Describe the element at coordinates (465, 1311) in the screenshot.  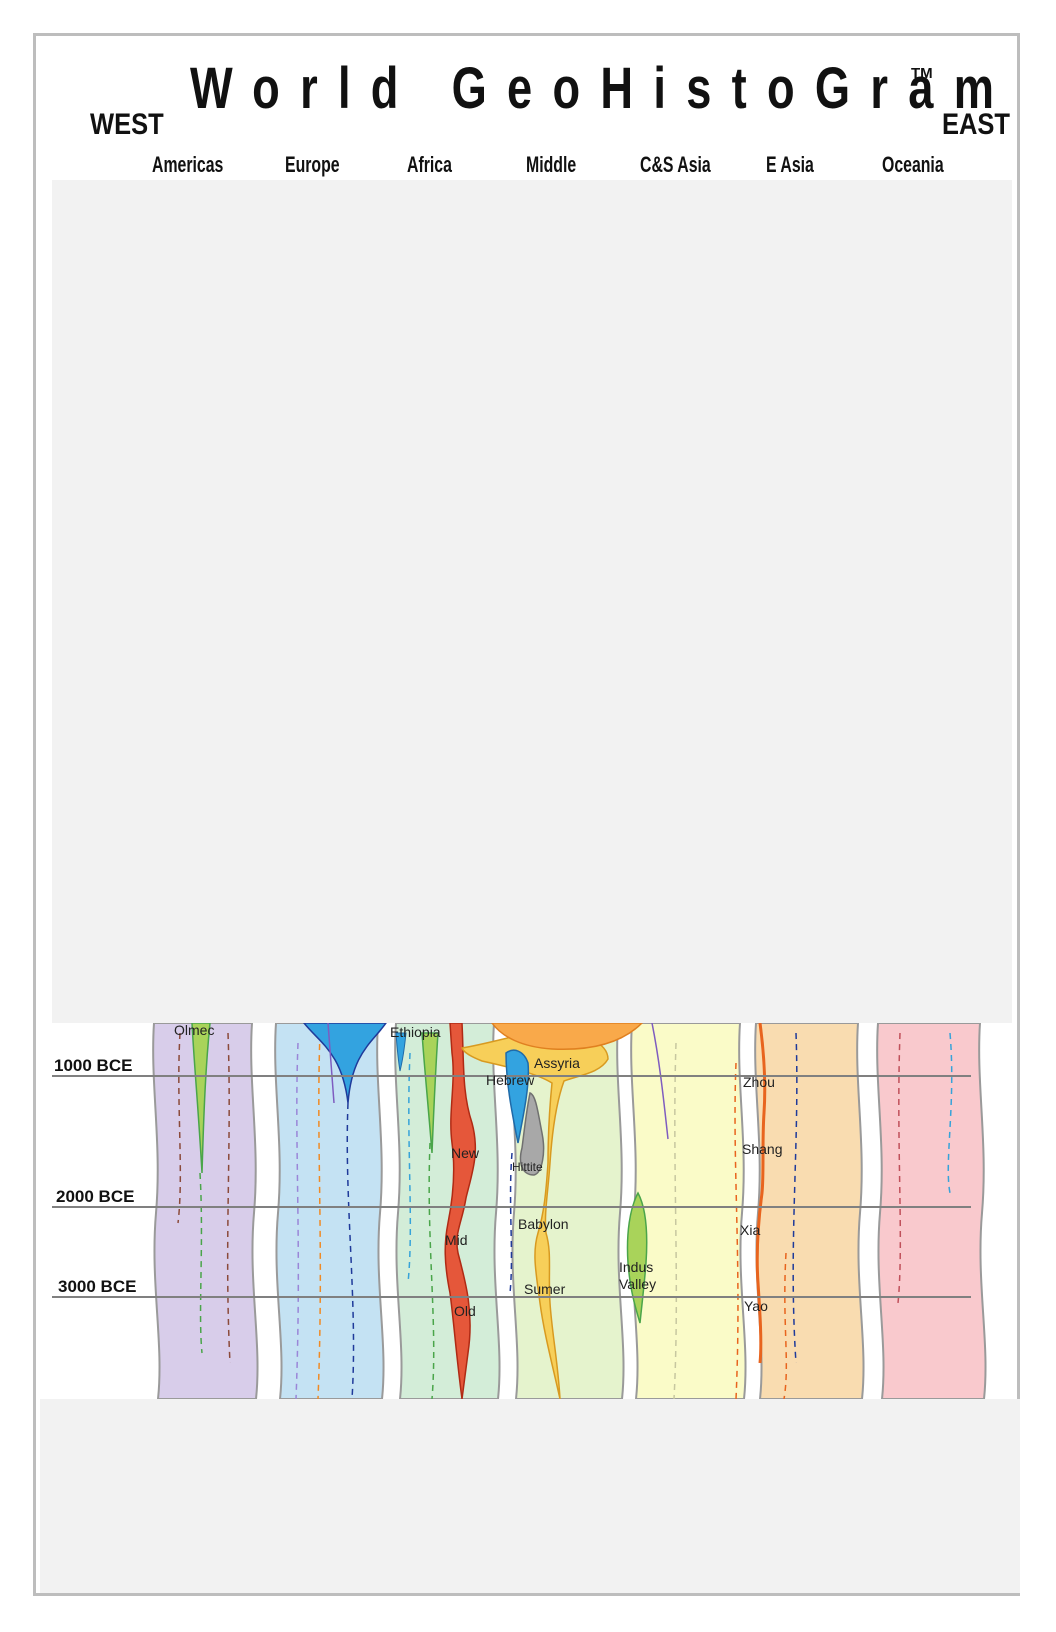
I see `label-old: Old` at that location.